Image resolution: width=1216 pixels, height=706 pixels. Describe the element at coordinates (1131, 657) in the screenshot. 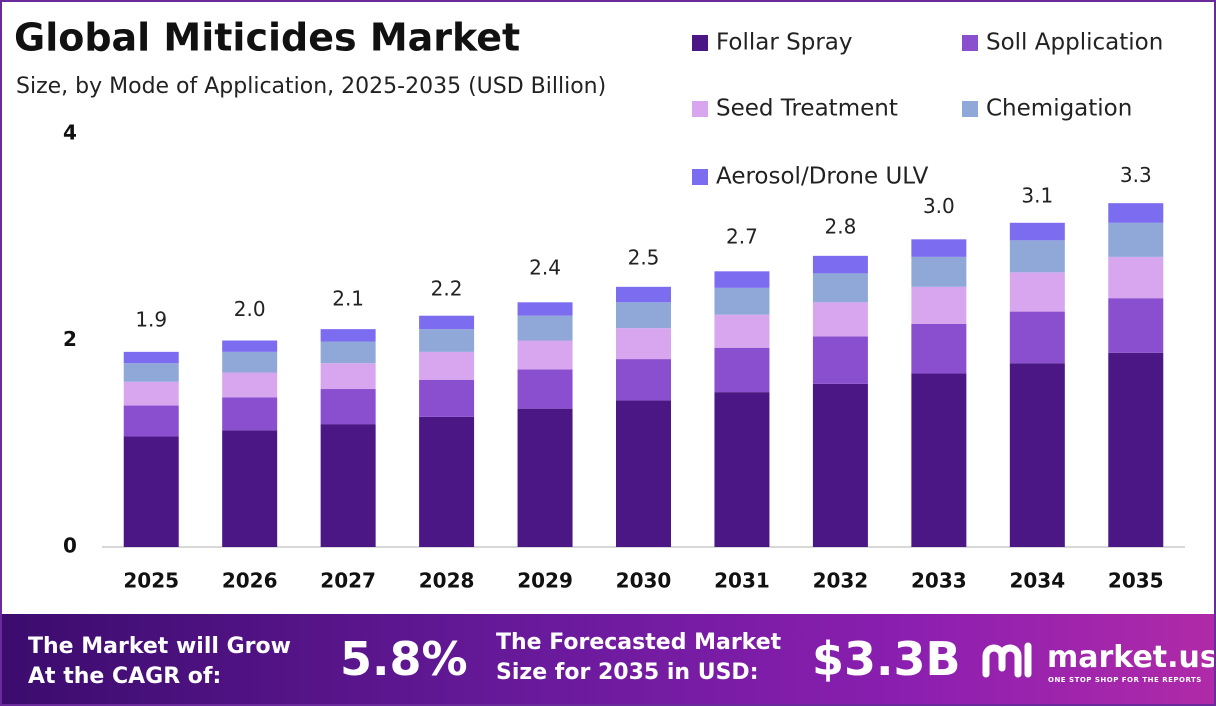

I see `logo: market.us` at that location.